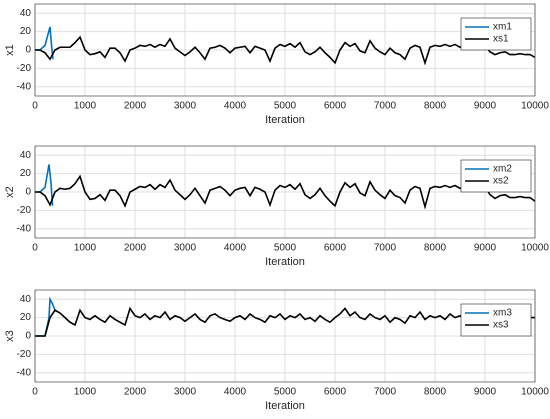 This screenshot has width=550, height=419. What do you see at coordinates (502, 169) in the screenshot?
I see `legend-label: xm2` at bounding box center [502, 169].